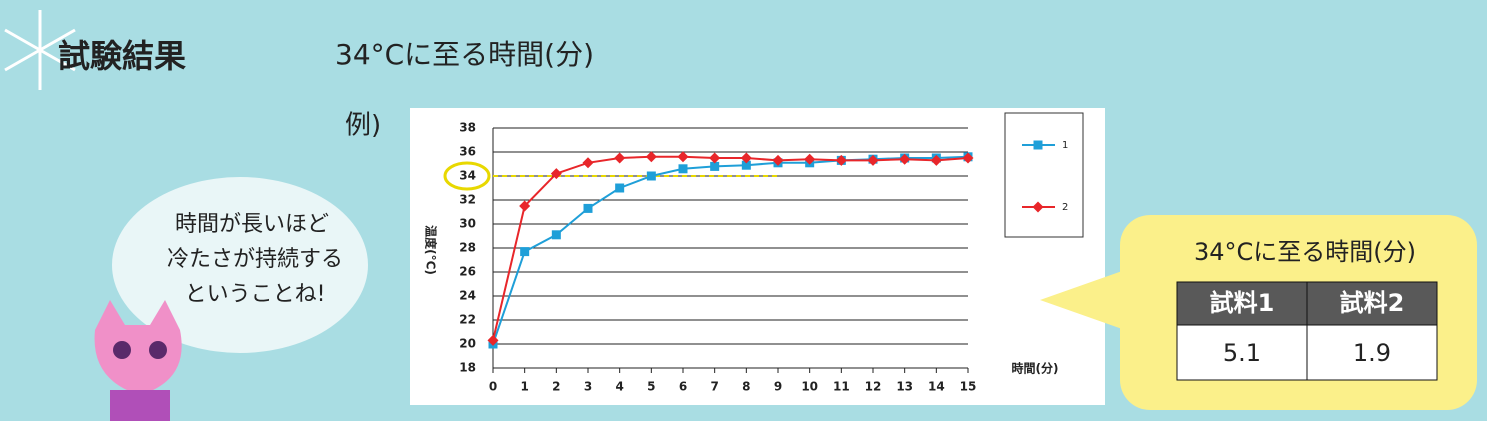  I want to click on table-title: 34°Cに至る時間(分), so click(1305, 252).